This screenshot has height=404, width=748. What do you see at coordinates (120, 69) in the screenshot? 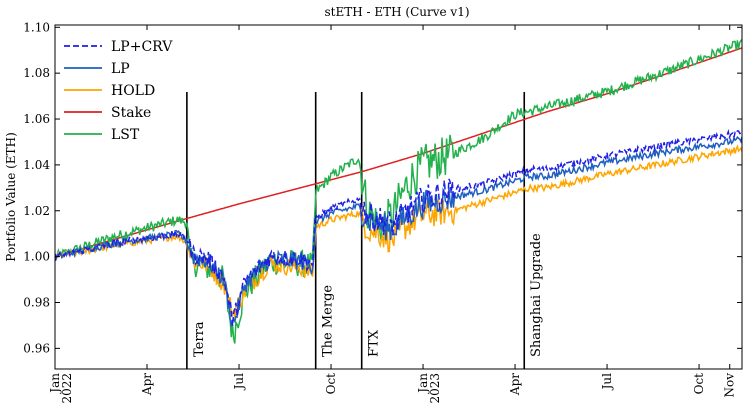
I see `legend-label-lp: LP` at bounding box center [120, 69].